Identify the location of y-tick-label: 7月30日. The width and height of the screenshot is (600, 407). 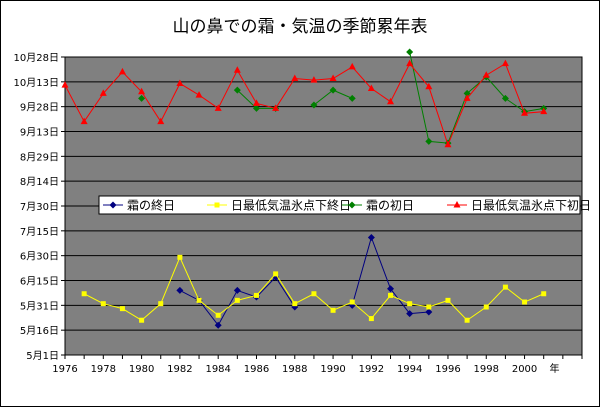
(39, 207).